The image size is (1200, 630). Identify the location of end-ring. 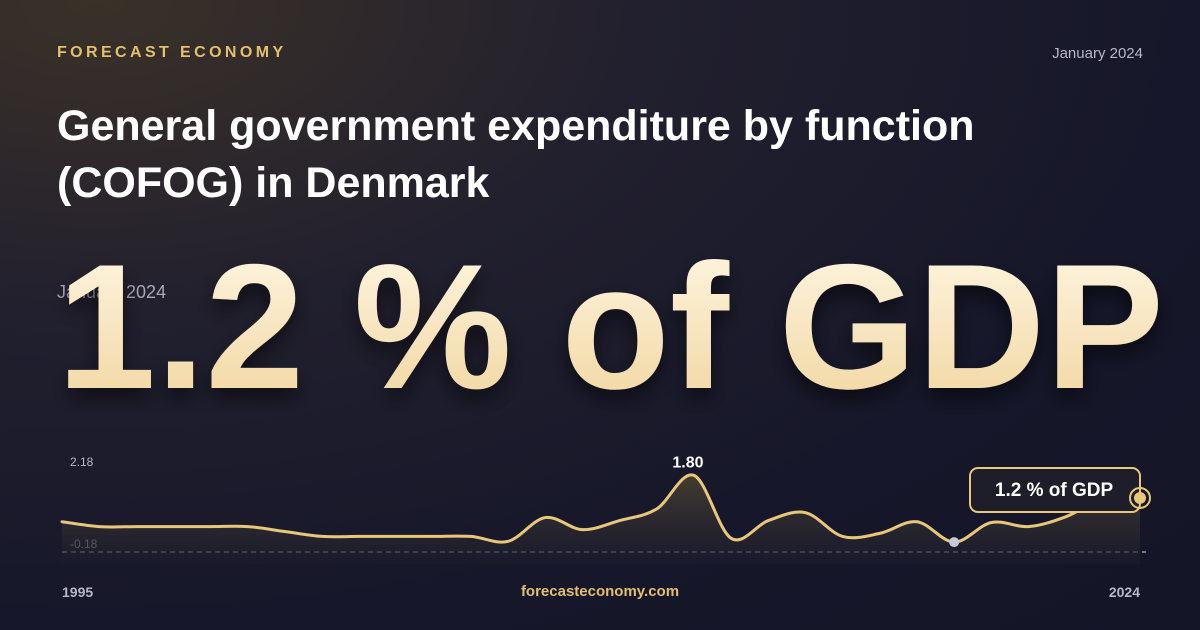
(1140, 497).